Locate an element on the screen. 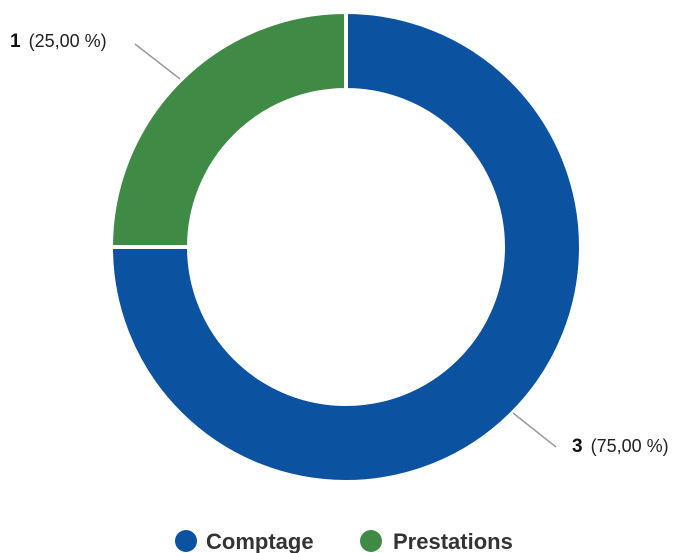 The width and height of the screenshot is (692, 553). data-label-value: 1 is located at coordinates (15, 41).